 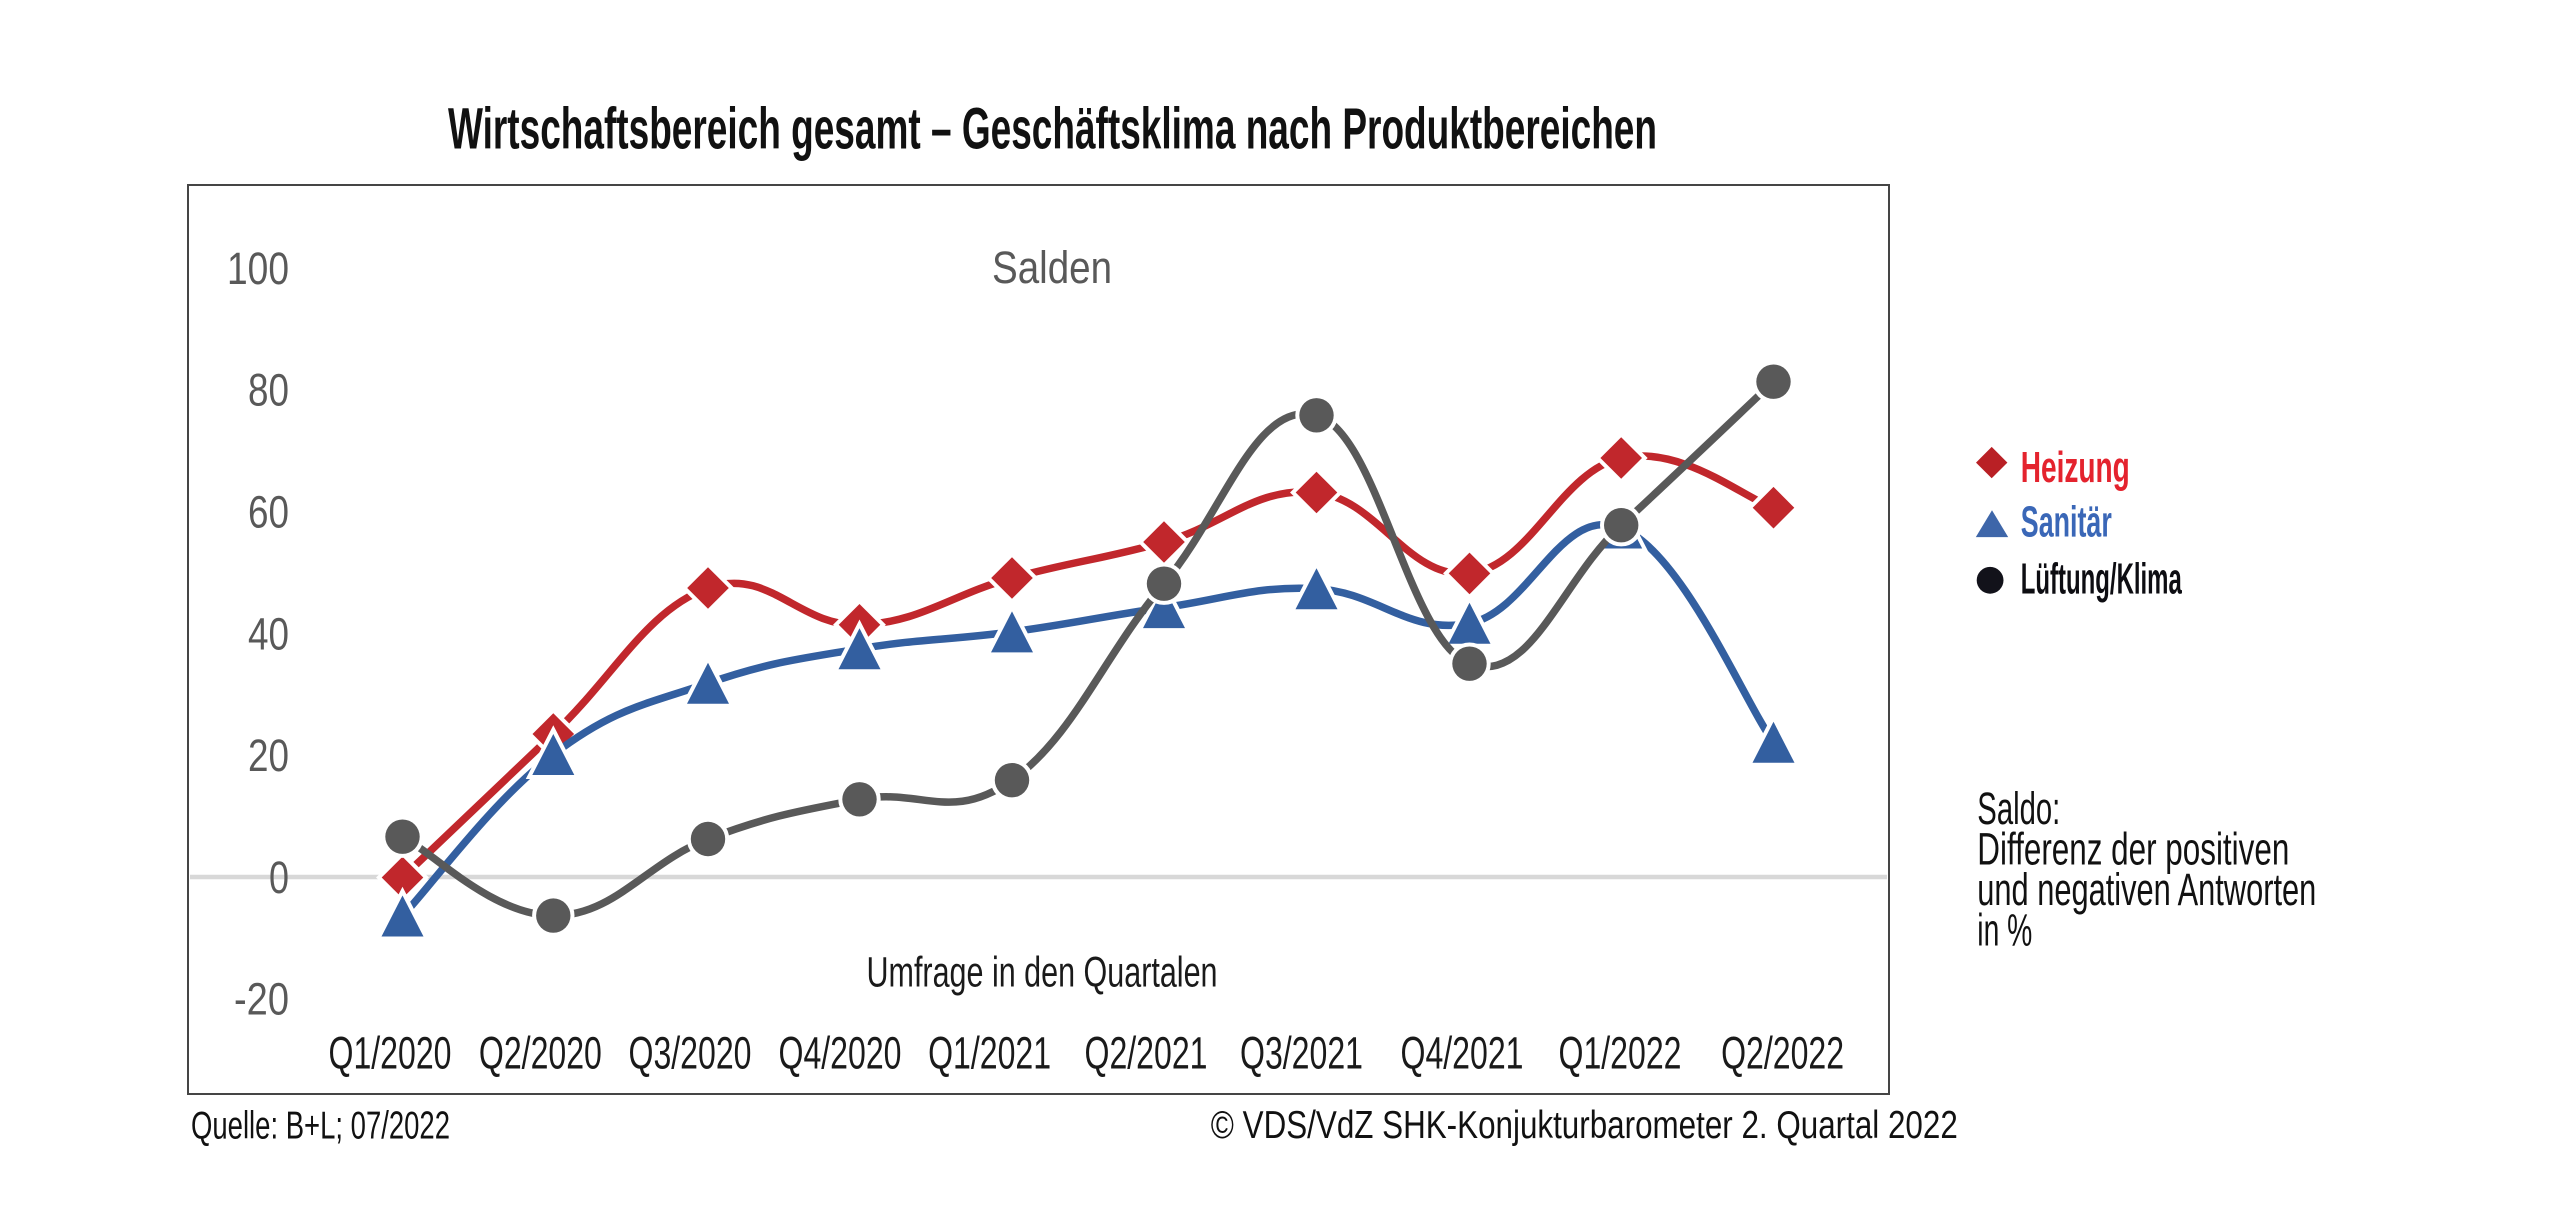 What do you see at coordinates (1620, 1053) in the screenshot?
I see `svg-text: Q1/2022` at bounding box center [1620, 1053].